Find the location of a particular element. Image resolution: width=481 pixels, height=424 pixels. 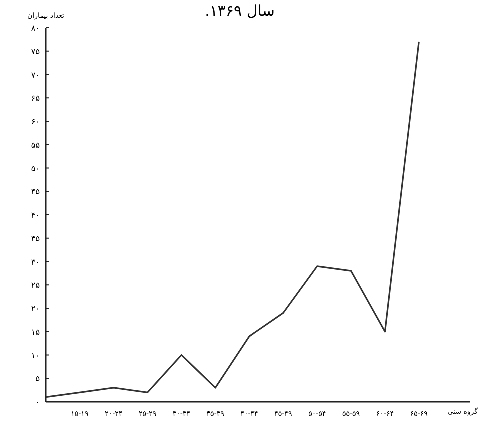

y-tick-label: ۶۵ is located at coordinates (35, 99).